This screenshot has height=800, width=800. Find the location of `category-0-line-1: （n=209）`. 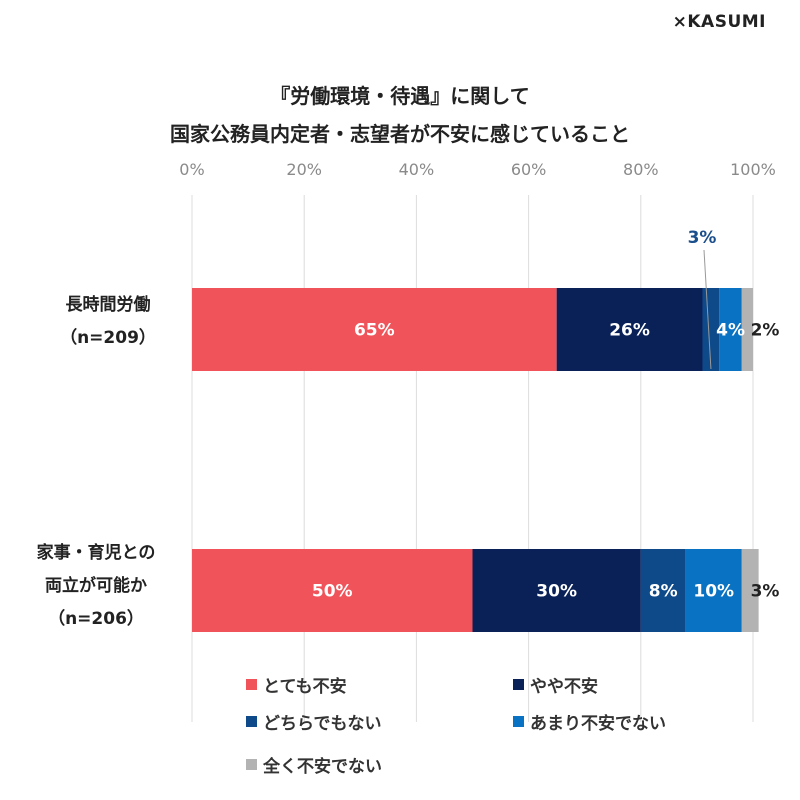

category-0-line-1: （n=209） is located at coordinates (108, 338).